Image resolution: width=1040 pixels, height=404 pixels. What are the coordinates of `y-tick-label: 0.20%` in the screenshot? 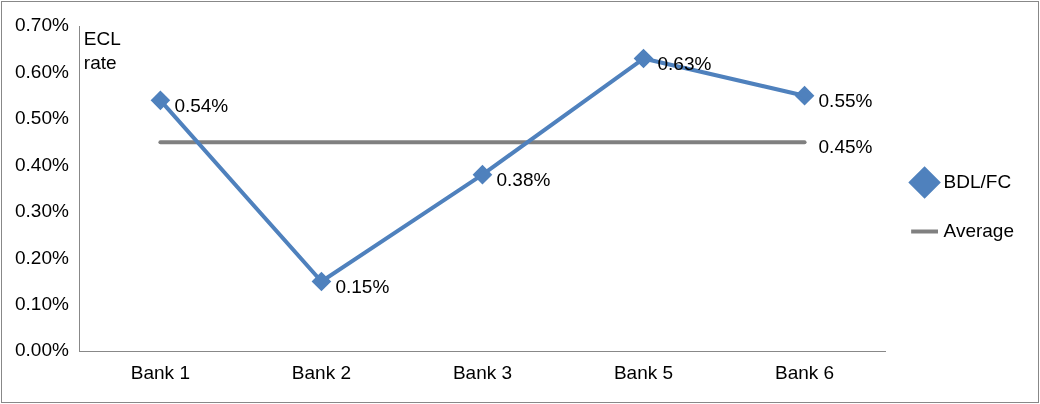 It's located at (42, 257).